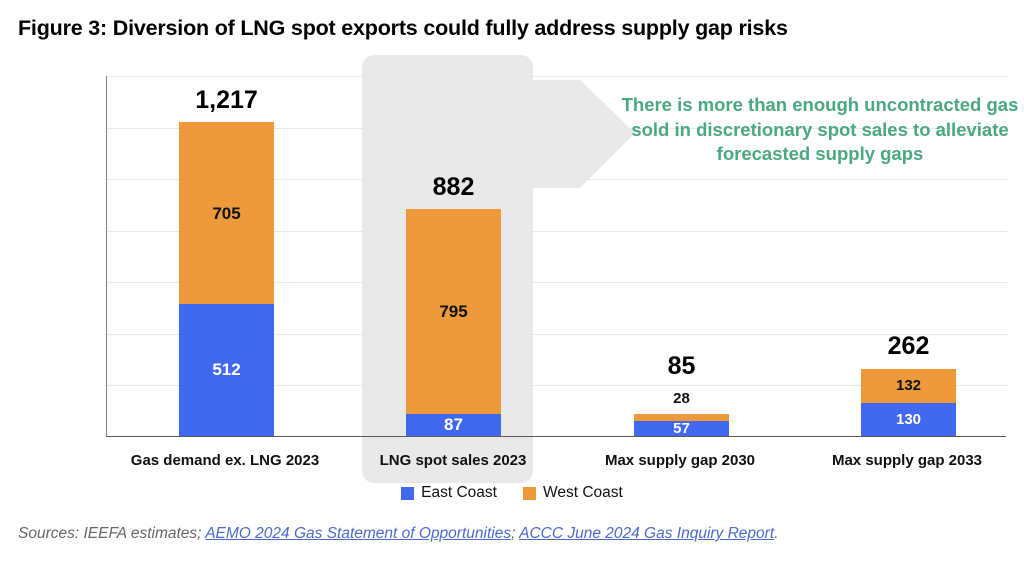 Image resolution: width=1024 pixels, height=561 pixels. I want to click on x-axis-category-max-supply-gap-2033: Max supply gap 2033, so click(907, 460).